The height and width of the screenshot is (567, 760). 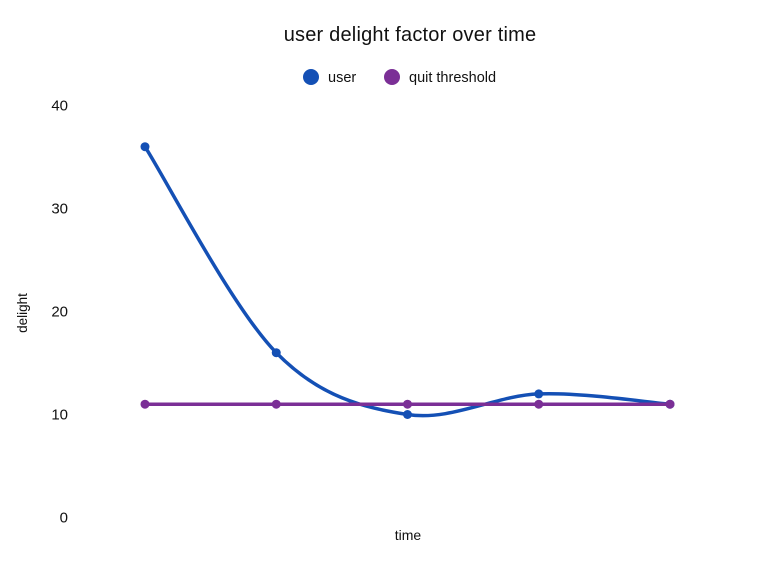 I want to click on y-tick-label: 20, so click(x=59, y=312).